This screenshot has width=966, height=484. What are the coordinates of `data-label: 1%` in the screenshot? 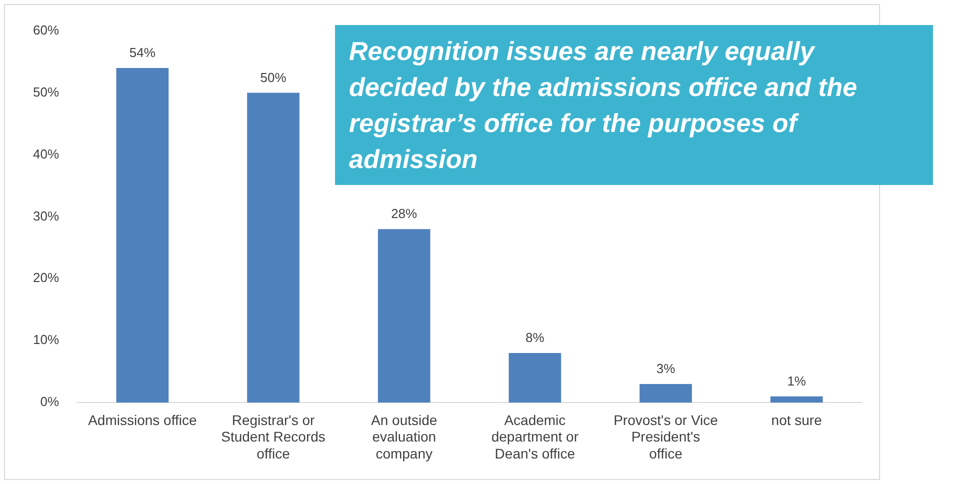 It's located at (796, 380).